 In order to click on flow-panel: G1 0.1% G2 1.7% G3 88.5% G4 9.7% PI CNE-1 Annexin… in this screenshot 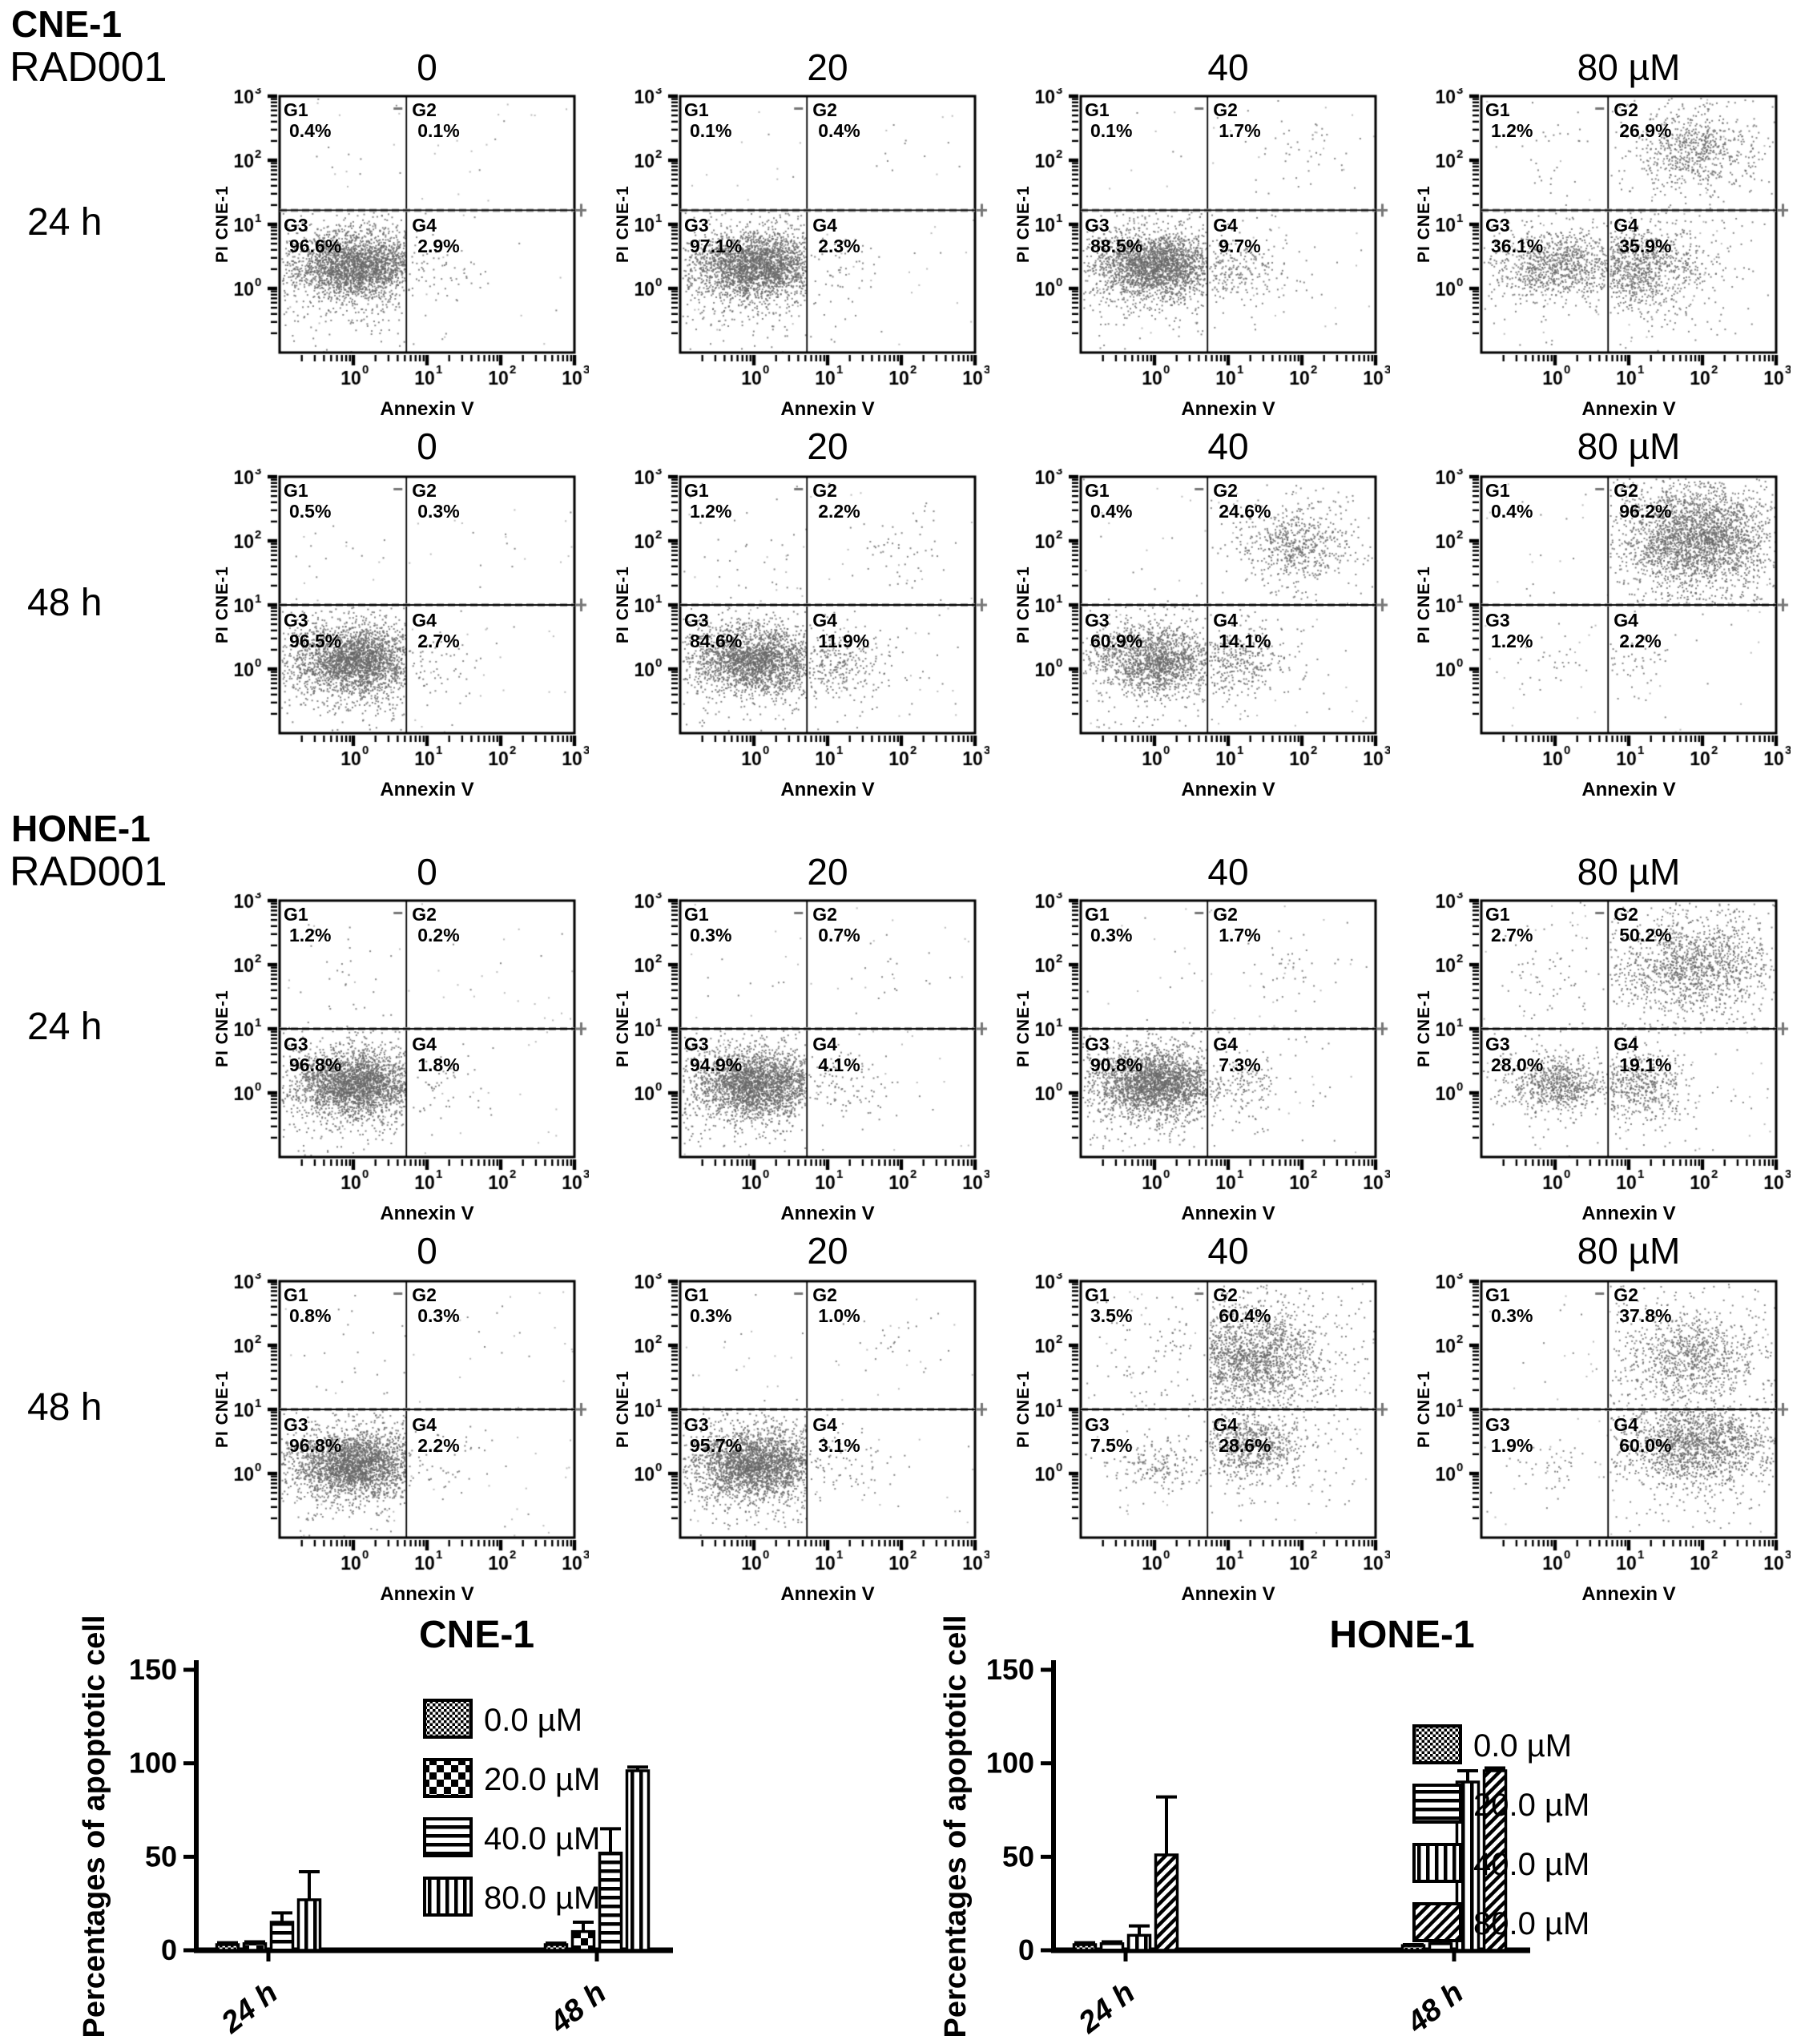, I will do `click(1201, 255)`.